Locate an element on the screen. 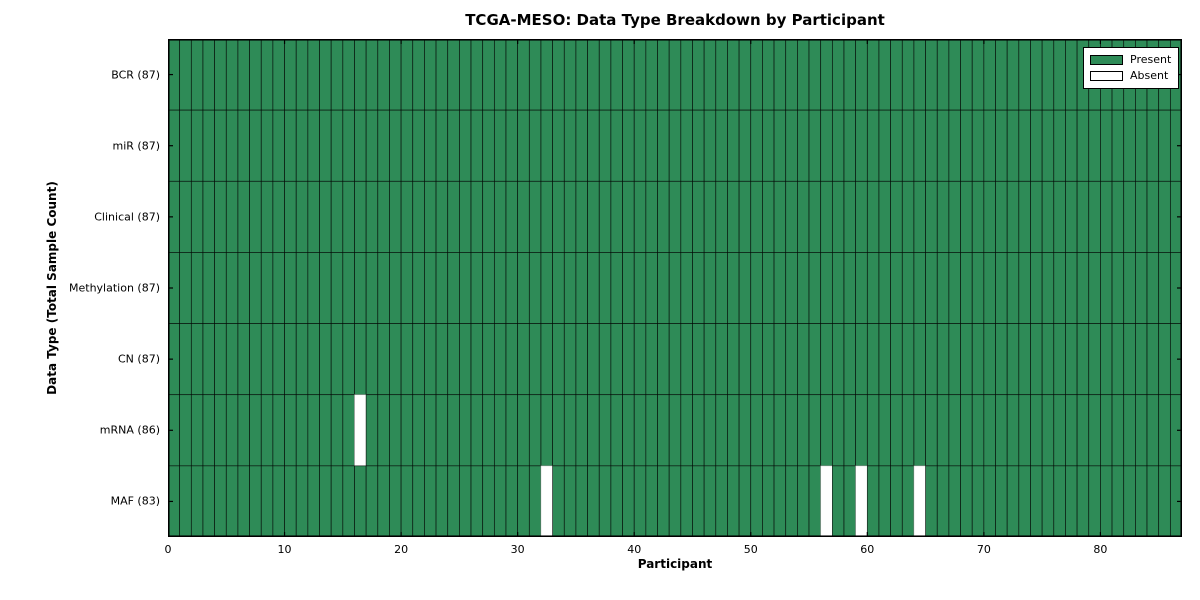 This screenshot has height=600, width=1200. x-tick-label: 80 is located at coordinates (1100, 549).